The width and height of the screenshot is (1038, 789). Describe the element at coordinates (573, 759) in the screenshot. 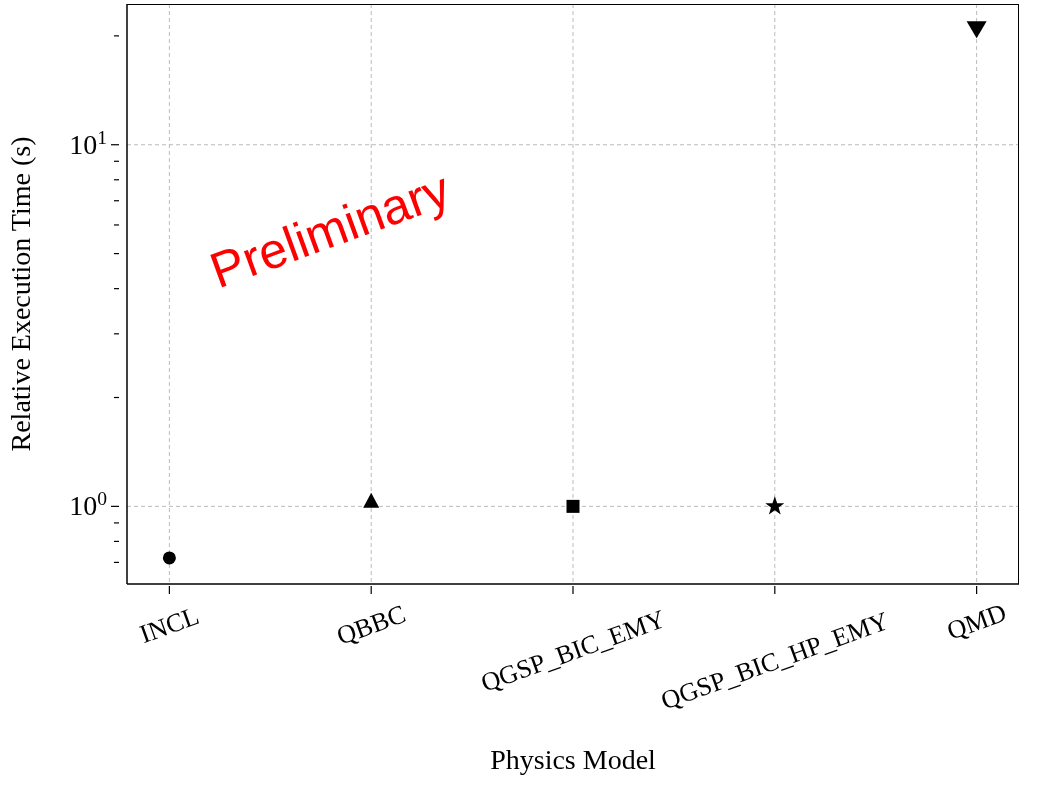

I see `x-axis-title: Physics Model` at that location.